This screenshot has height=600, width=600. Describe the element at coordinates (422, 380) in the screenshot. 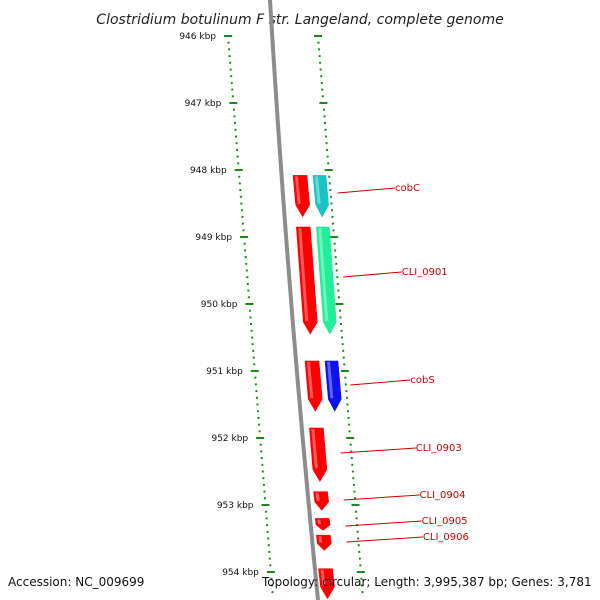

I see `gene-label-cobS: cobS` at that location.